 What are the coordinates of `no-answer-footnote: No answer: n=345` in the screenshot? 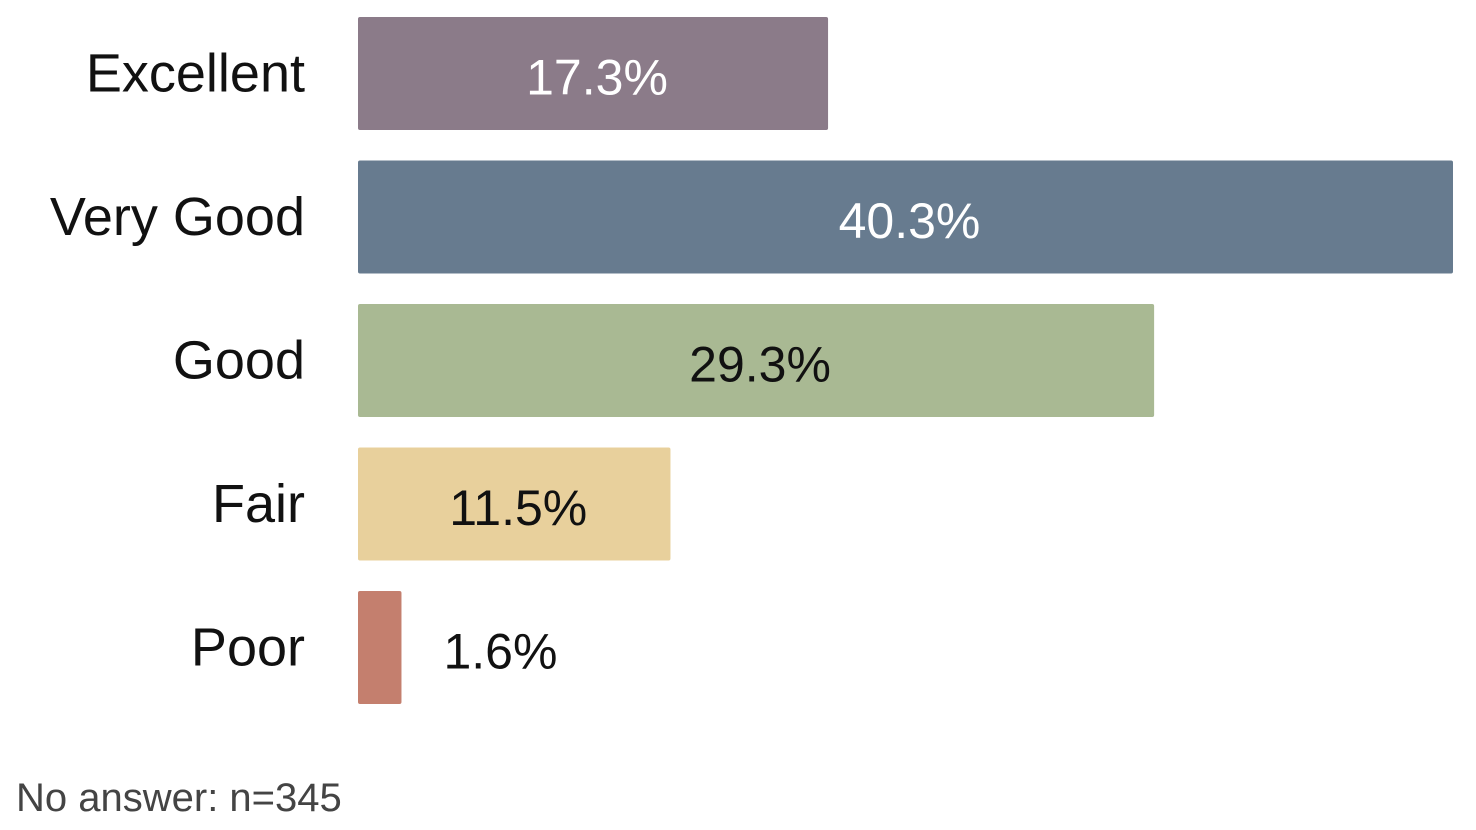 It's located at (179, 798).